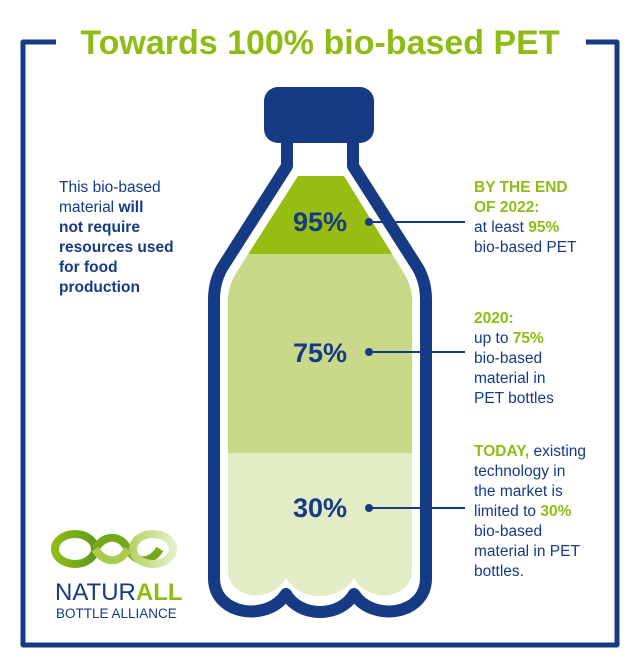 Image resolution: width=636 pixels, height=668 pixels. What do you see at coordinates (119, 592) in the screenshot?
I see `logo-name: NATURALL` at bounding box center [119, 592].